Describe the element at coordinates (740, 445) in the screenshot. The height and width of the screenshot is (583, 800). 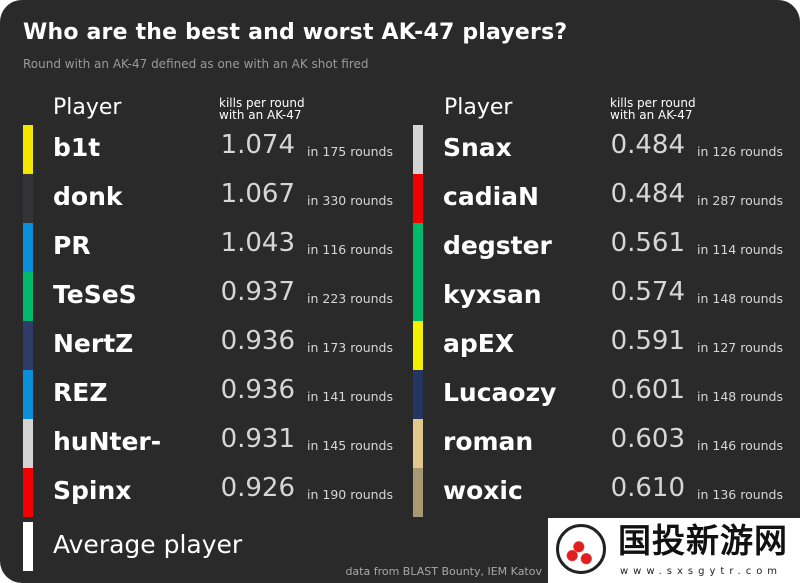
I see `rounds-count: in 146 rounds` at that location.